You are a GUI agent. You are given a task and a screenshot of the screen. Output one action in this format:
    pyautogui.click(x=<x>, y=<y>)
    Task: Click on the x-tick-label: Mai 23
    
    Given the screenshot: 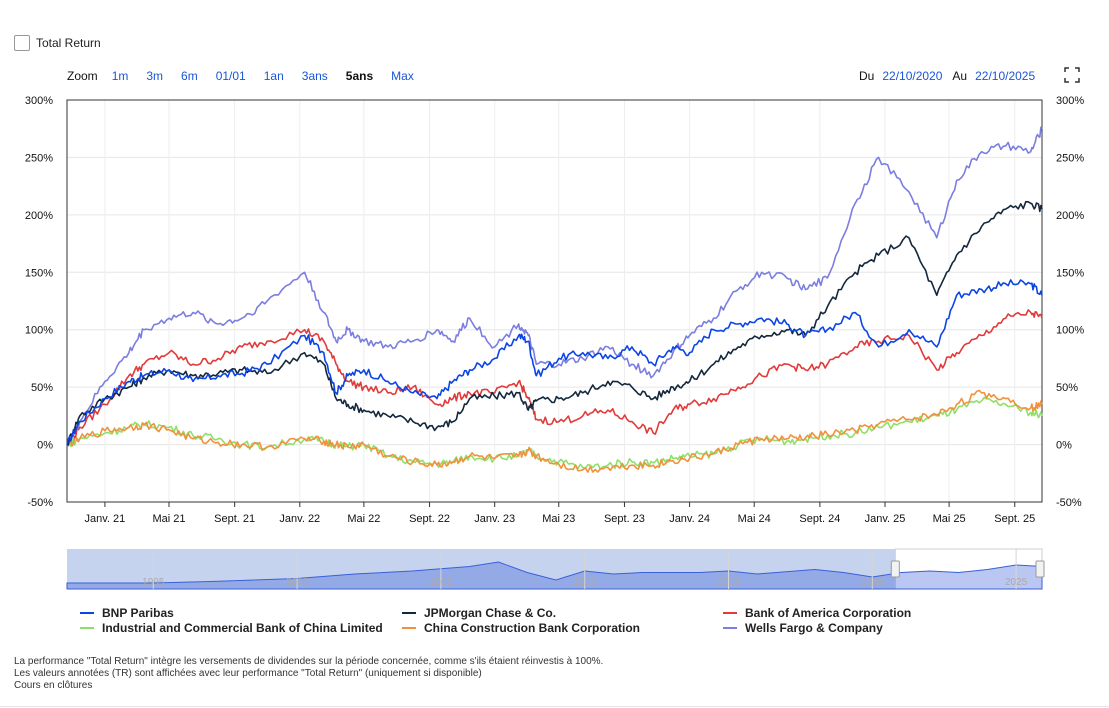 What is the action you would take?
    pyautogui.click(x=558, y=519)
    